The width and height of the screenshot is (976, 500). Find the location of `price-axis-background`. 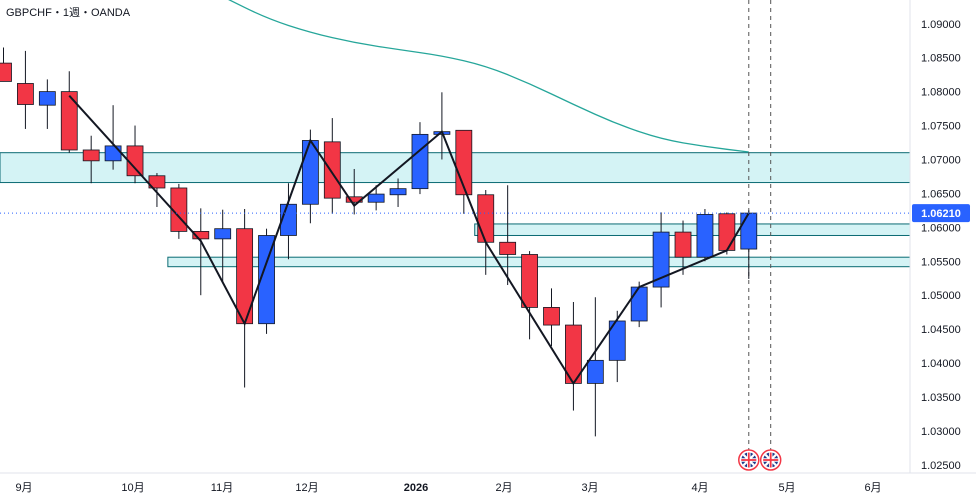

price-axis-background is located at coordinates (943, 236).